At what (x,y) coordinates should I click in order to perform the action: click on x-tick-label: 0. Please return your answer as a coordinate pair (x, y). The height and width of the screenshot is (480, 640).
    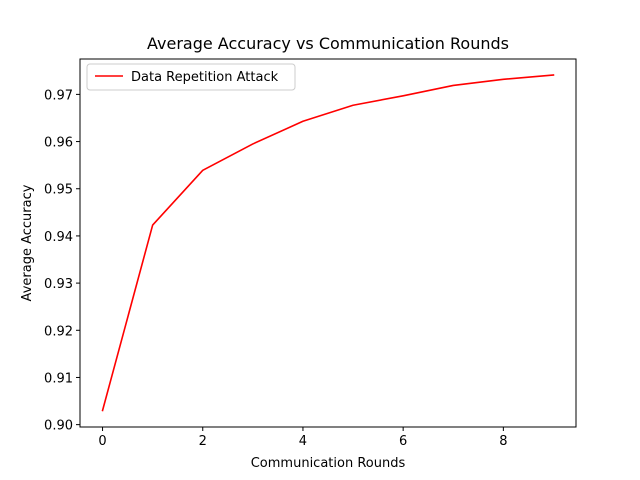
    Looking at the image, I should click on (102, 441).